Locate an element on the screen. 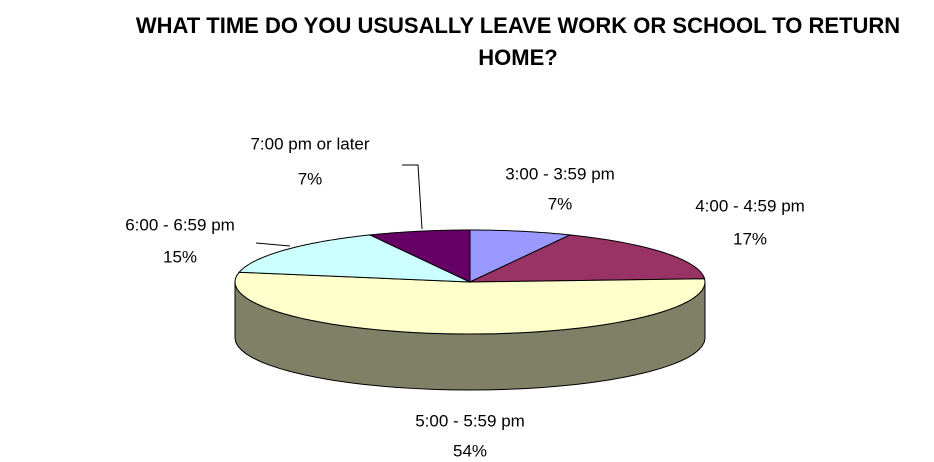  slice-value-label: 15% is located at coordinates (180, 256).